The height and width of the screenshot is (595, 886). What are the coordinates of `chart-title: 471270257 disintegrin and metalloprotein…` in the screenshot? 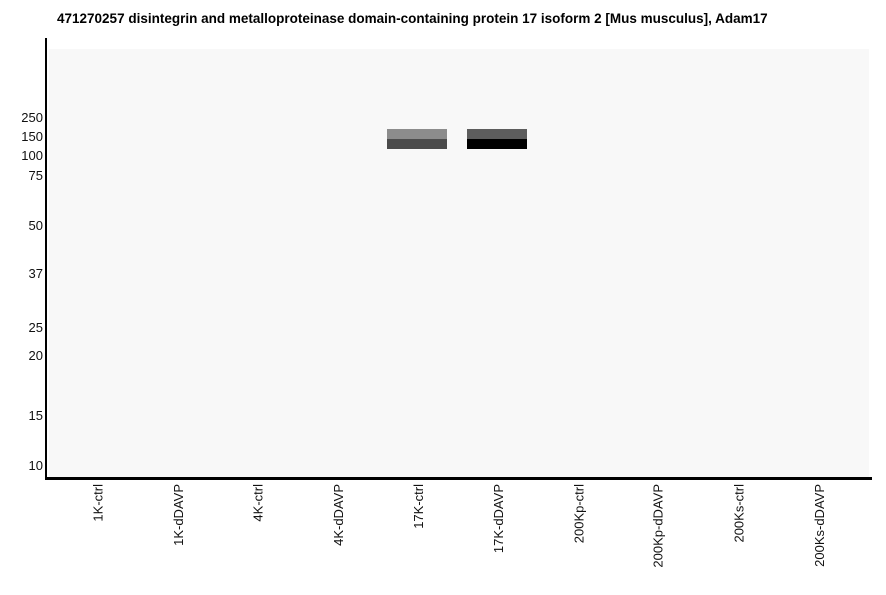 It's located at (412, 18).